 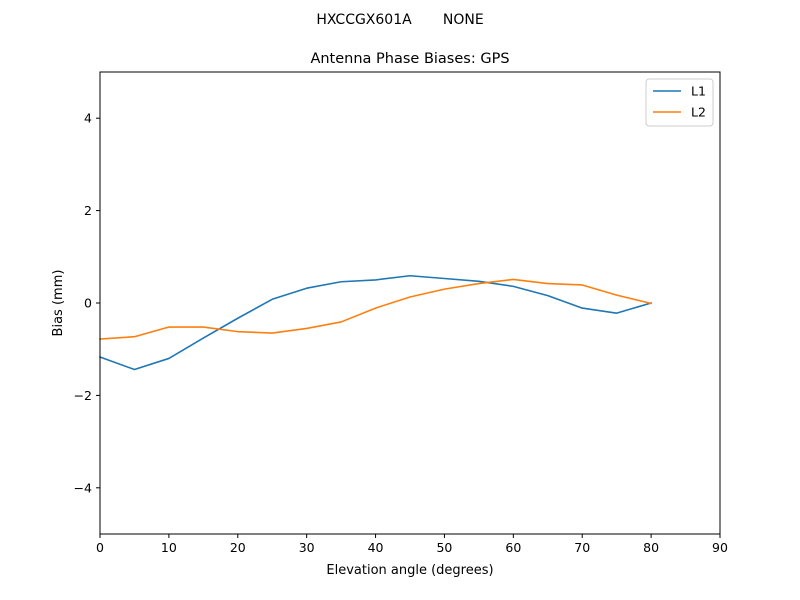 I want to click on x-tick-label: 40, so click(x=376, y=547).